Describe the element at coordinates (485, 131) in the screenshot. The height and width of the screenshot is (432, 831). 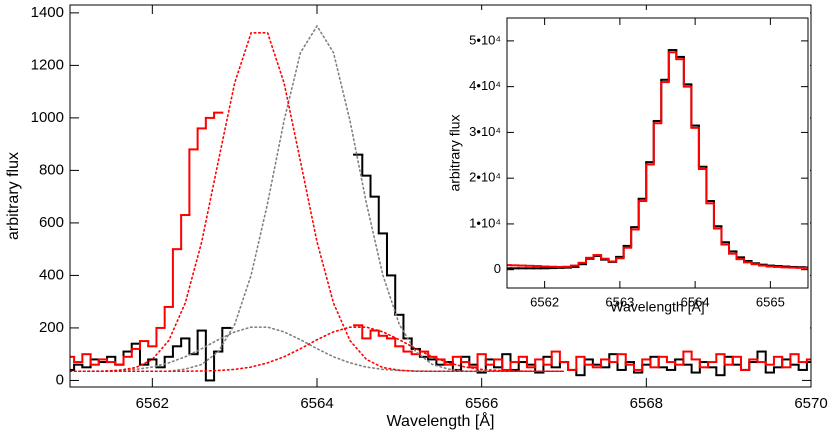
I see `y-tick-label: 3•10⁴` at that location.